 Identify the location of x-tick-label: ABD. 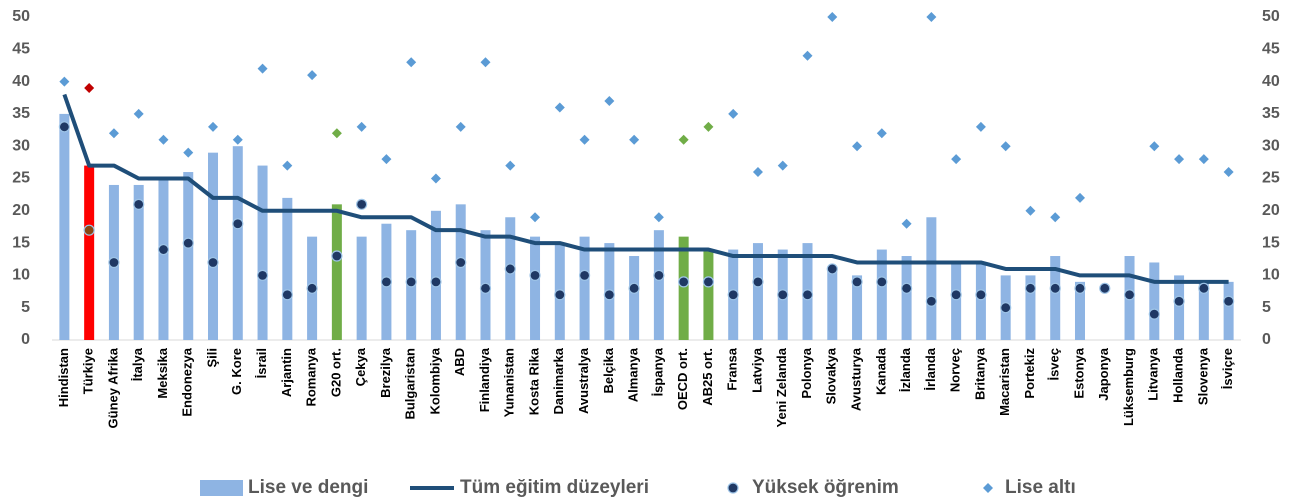
(459, 362).